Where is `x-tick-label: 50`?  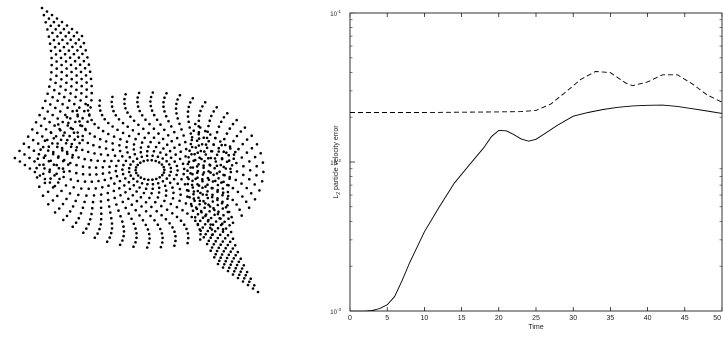 x-tick-label: 50 is located at coordinates (717, 318).